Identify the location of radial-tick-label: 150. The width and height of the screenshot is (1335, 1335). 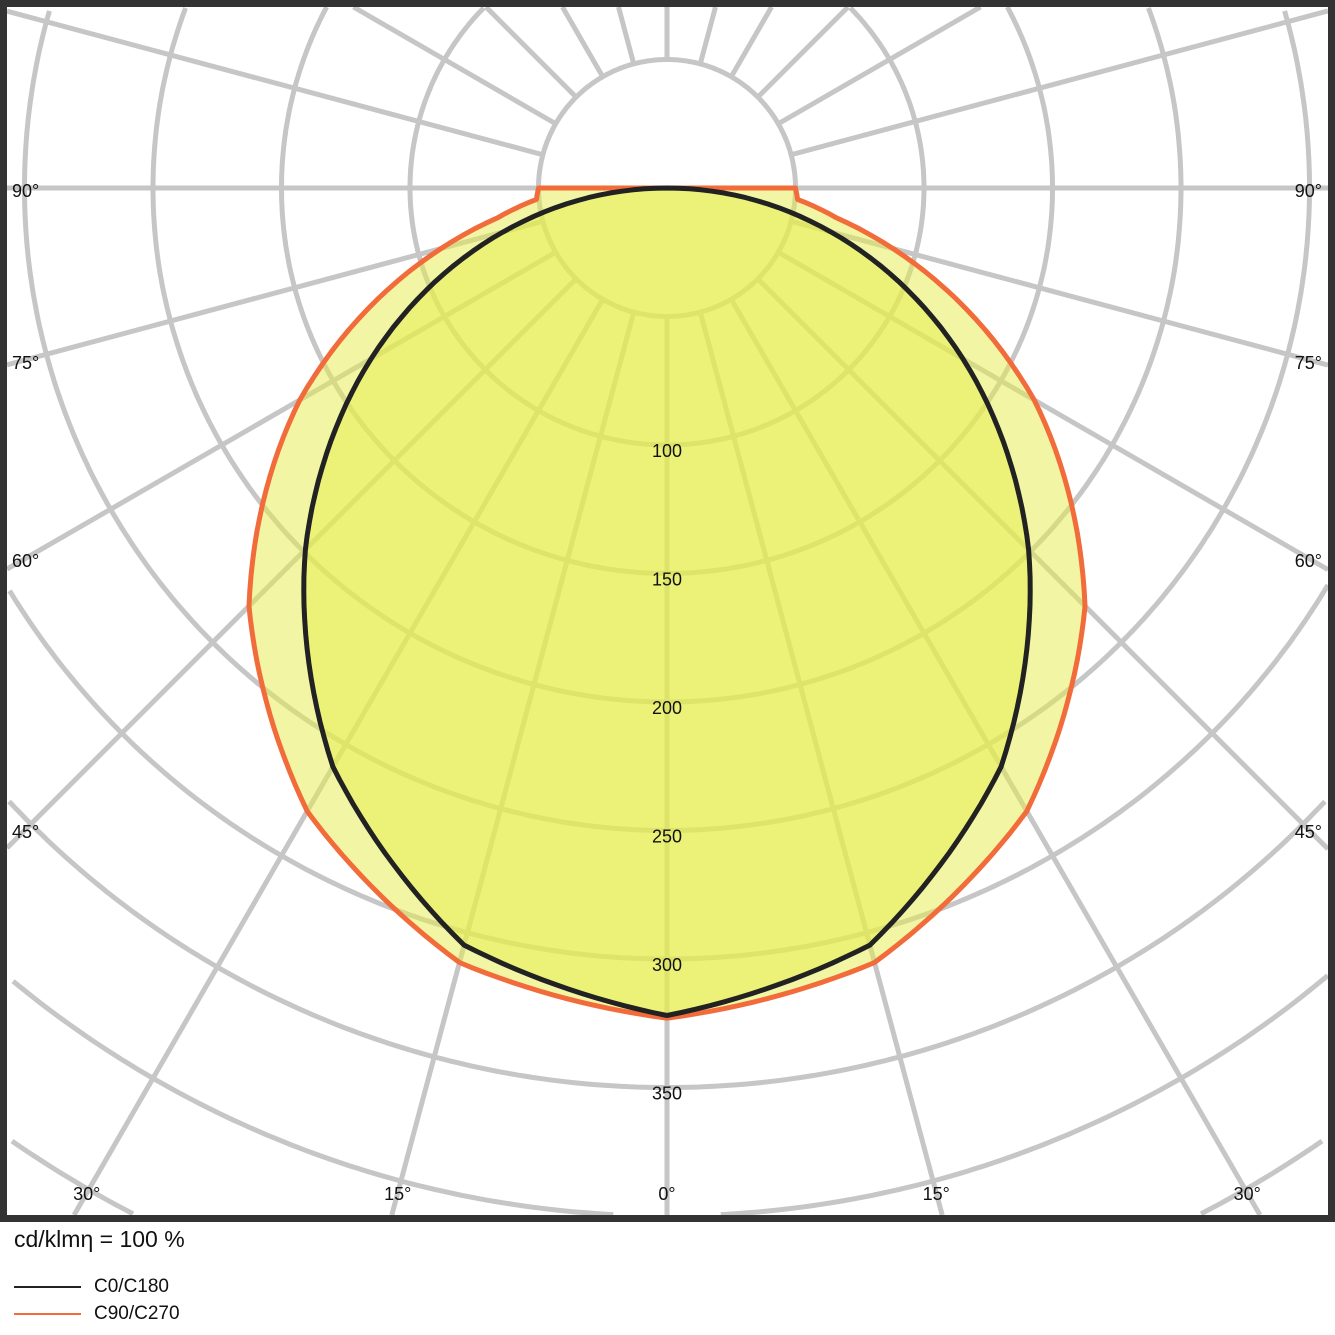
(667, 580).